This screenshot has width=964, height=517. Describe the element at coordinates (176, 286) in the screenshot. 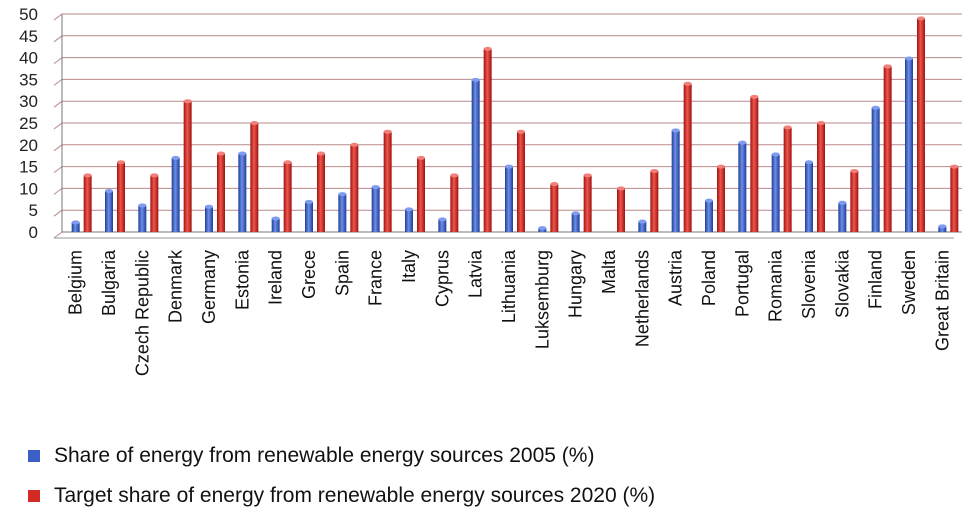

I see `x-tick-label: Denmark` at that location.